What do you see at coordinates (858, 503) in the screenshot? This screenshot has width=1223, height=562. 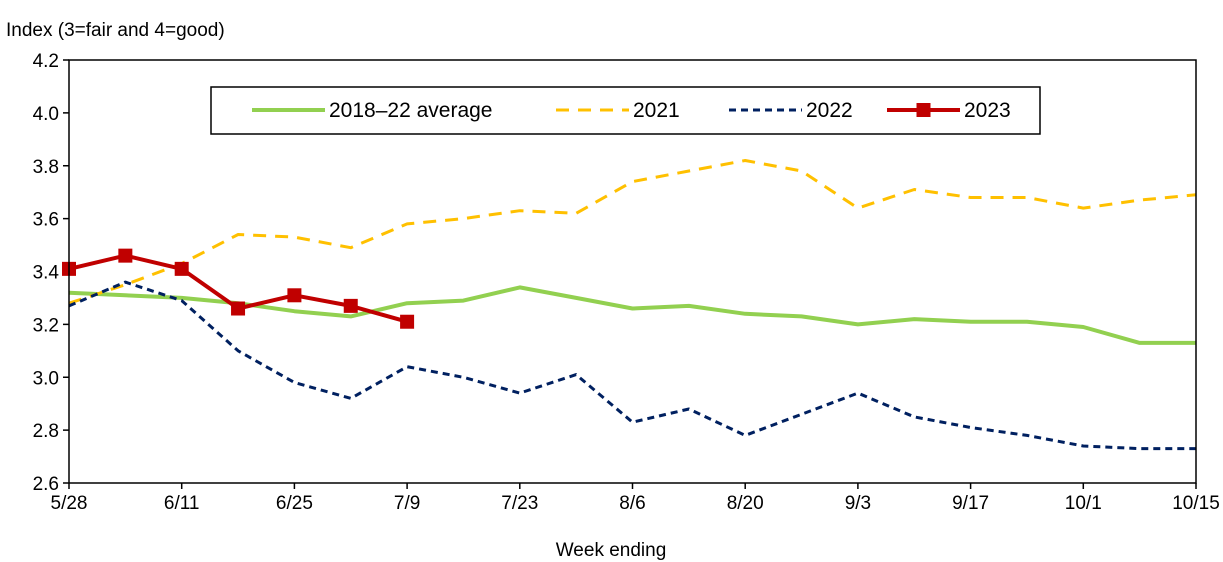 I see `x-tick-label: 9/3` at bounding box center [858, 503].